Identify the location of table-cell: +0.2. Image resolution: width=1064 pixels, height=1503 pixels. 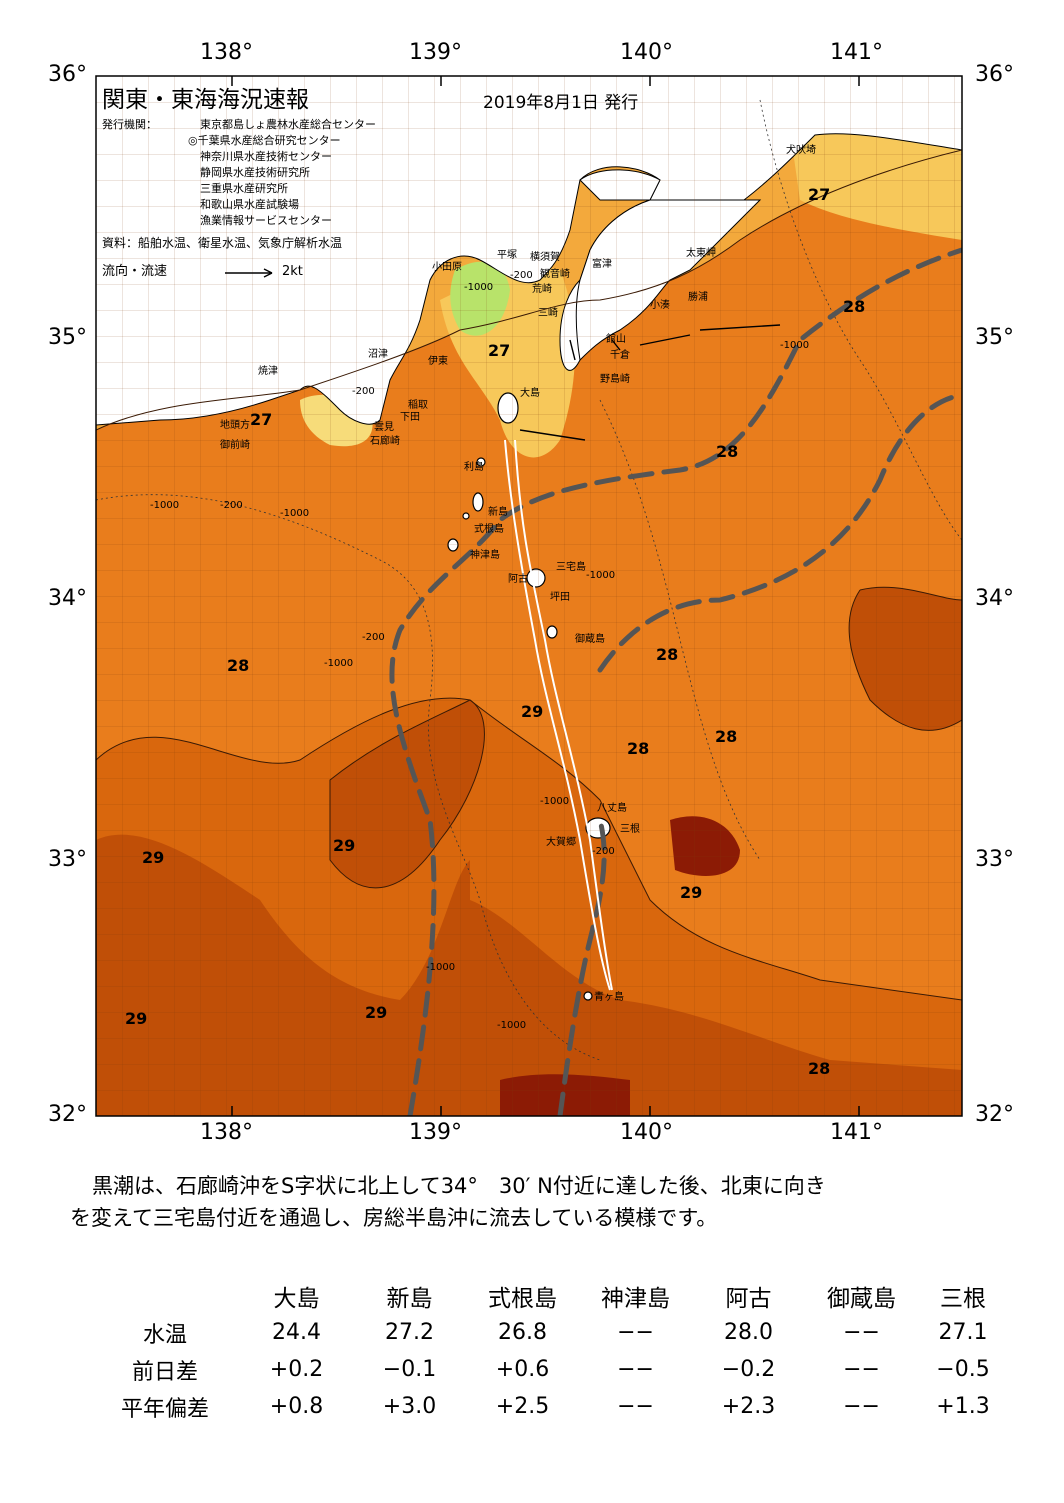
(296, 1369).